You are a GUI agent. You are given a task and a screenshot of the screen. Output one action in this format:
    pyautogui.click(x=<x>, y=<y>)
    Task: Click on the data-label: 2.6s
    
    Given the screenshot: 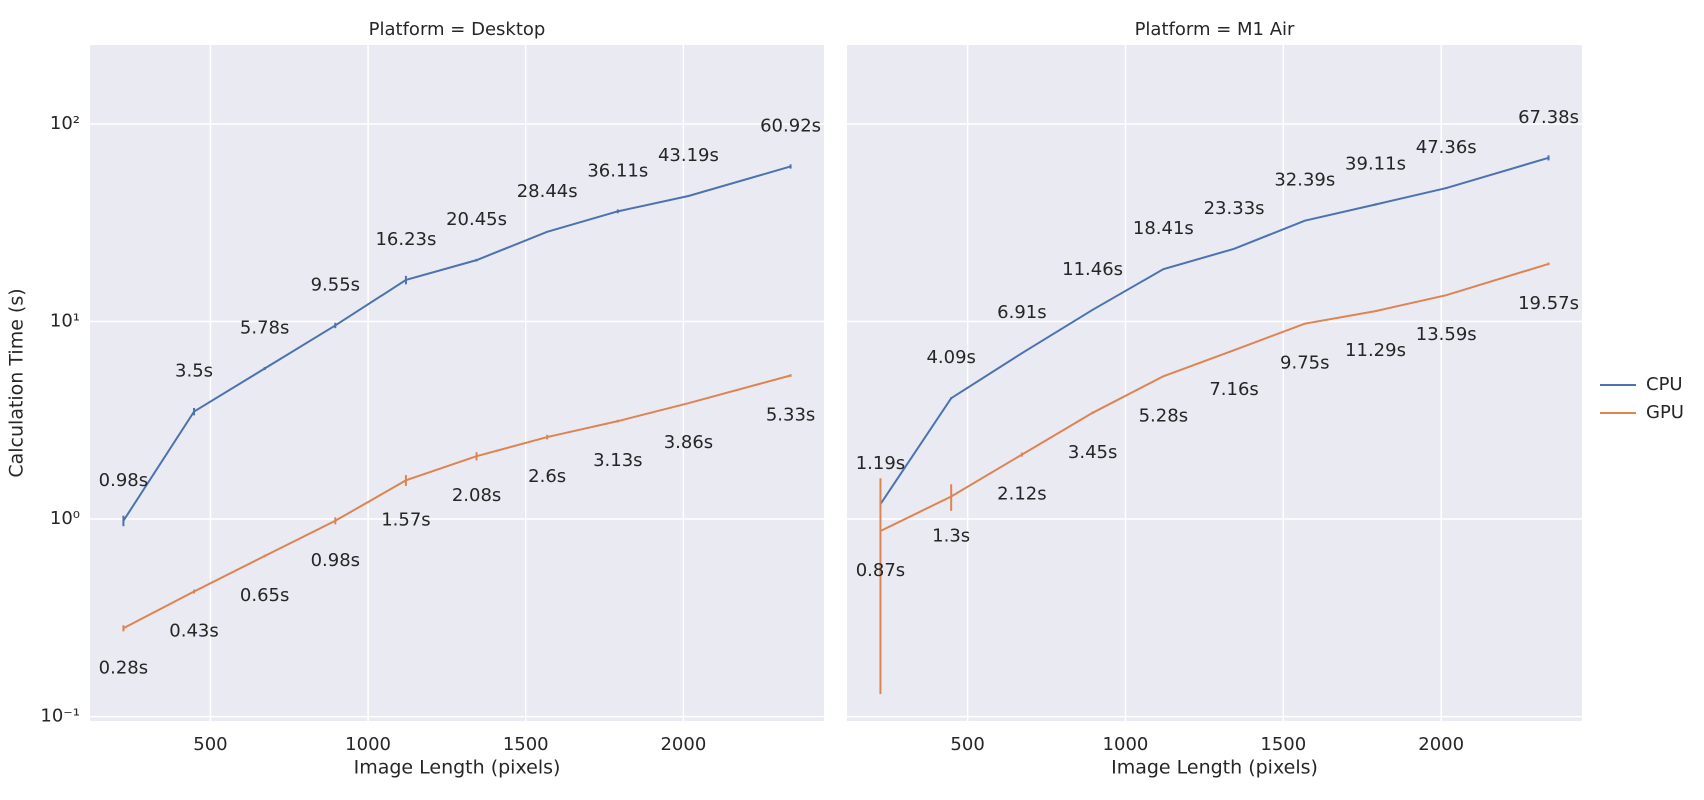 What is the action you would take?
    pyautogui.click(x=547, y=476)
    